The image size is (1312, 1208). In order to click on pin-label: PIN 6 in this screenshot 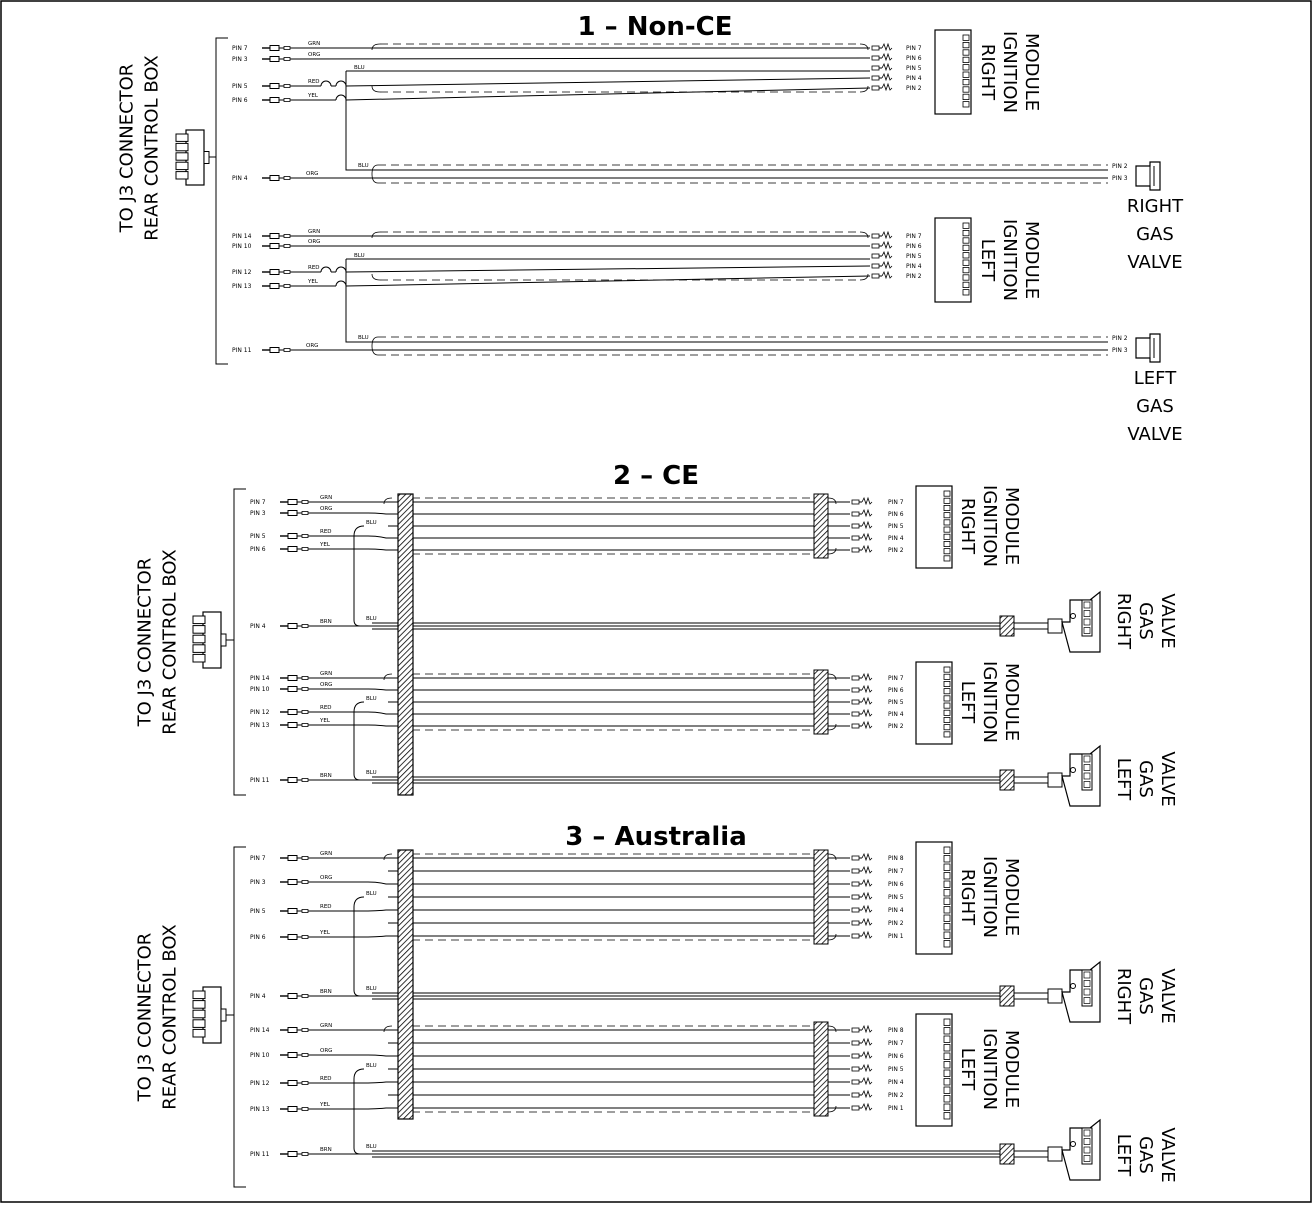, I will do `click(258, 937)`.